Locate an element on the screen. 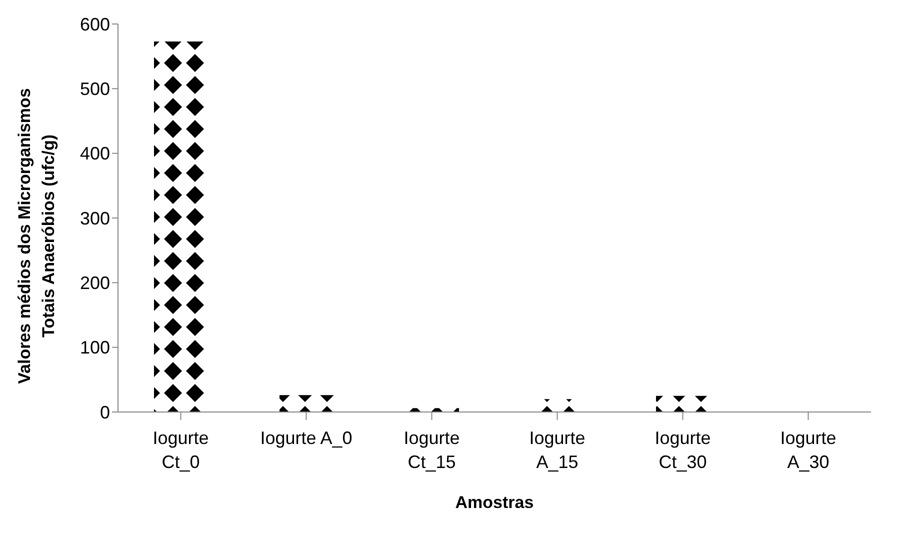 The width and height of the screenshot is (899, 539). y-tick-label: 500 is located at coordinates (95, 89).